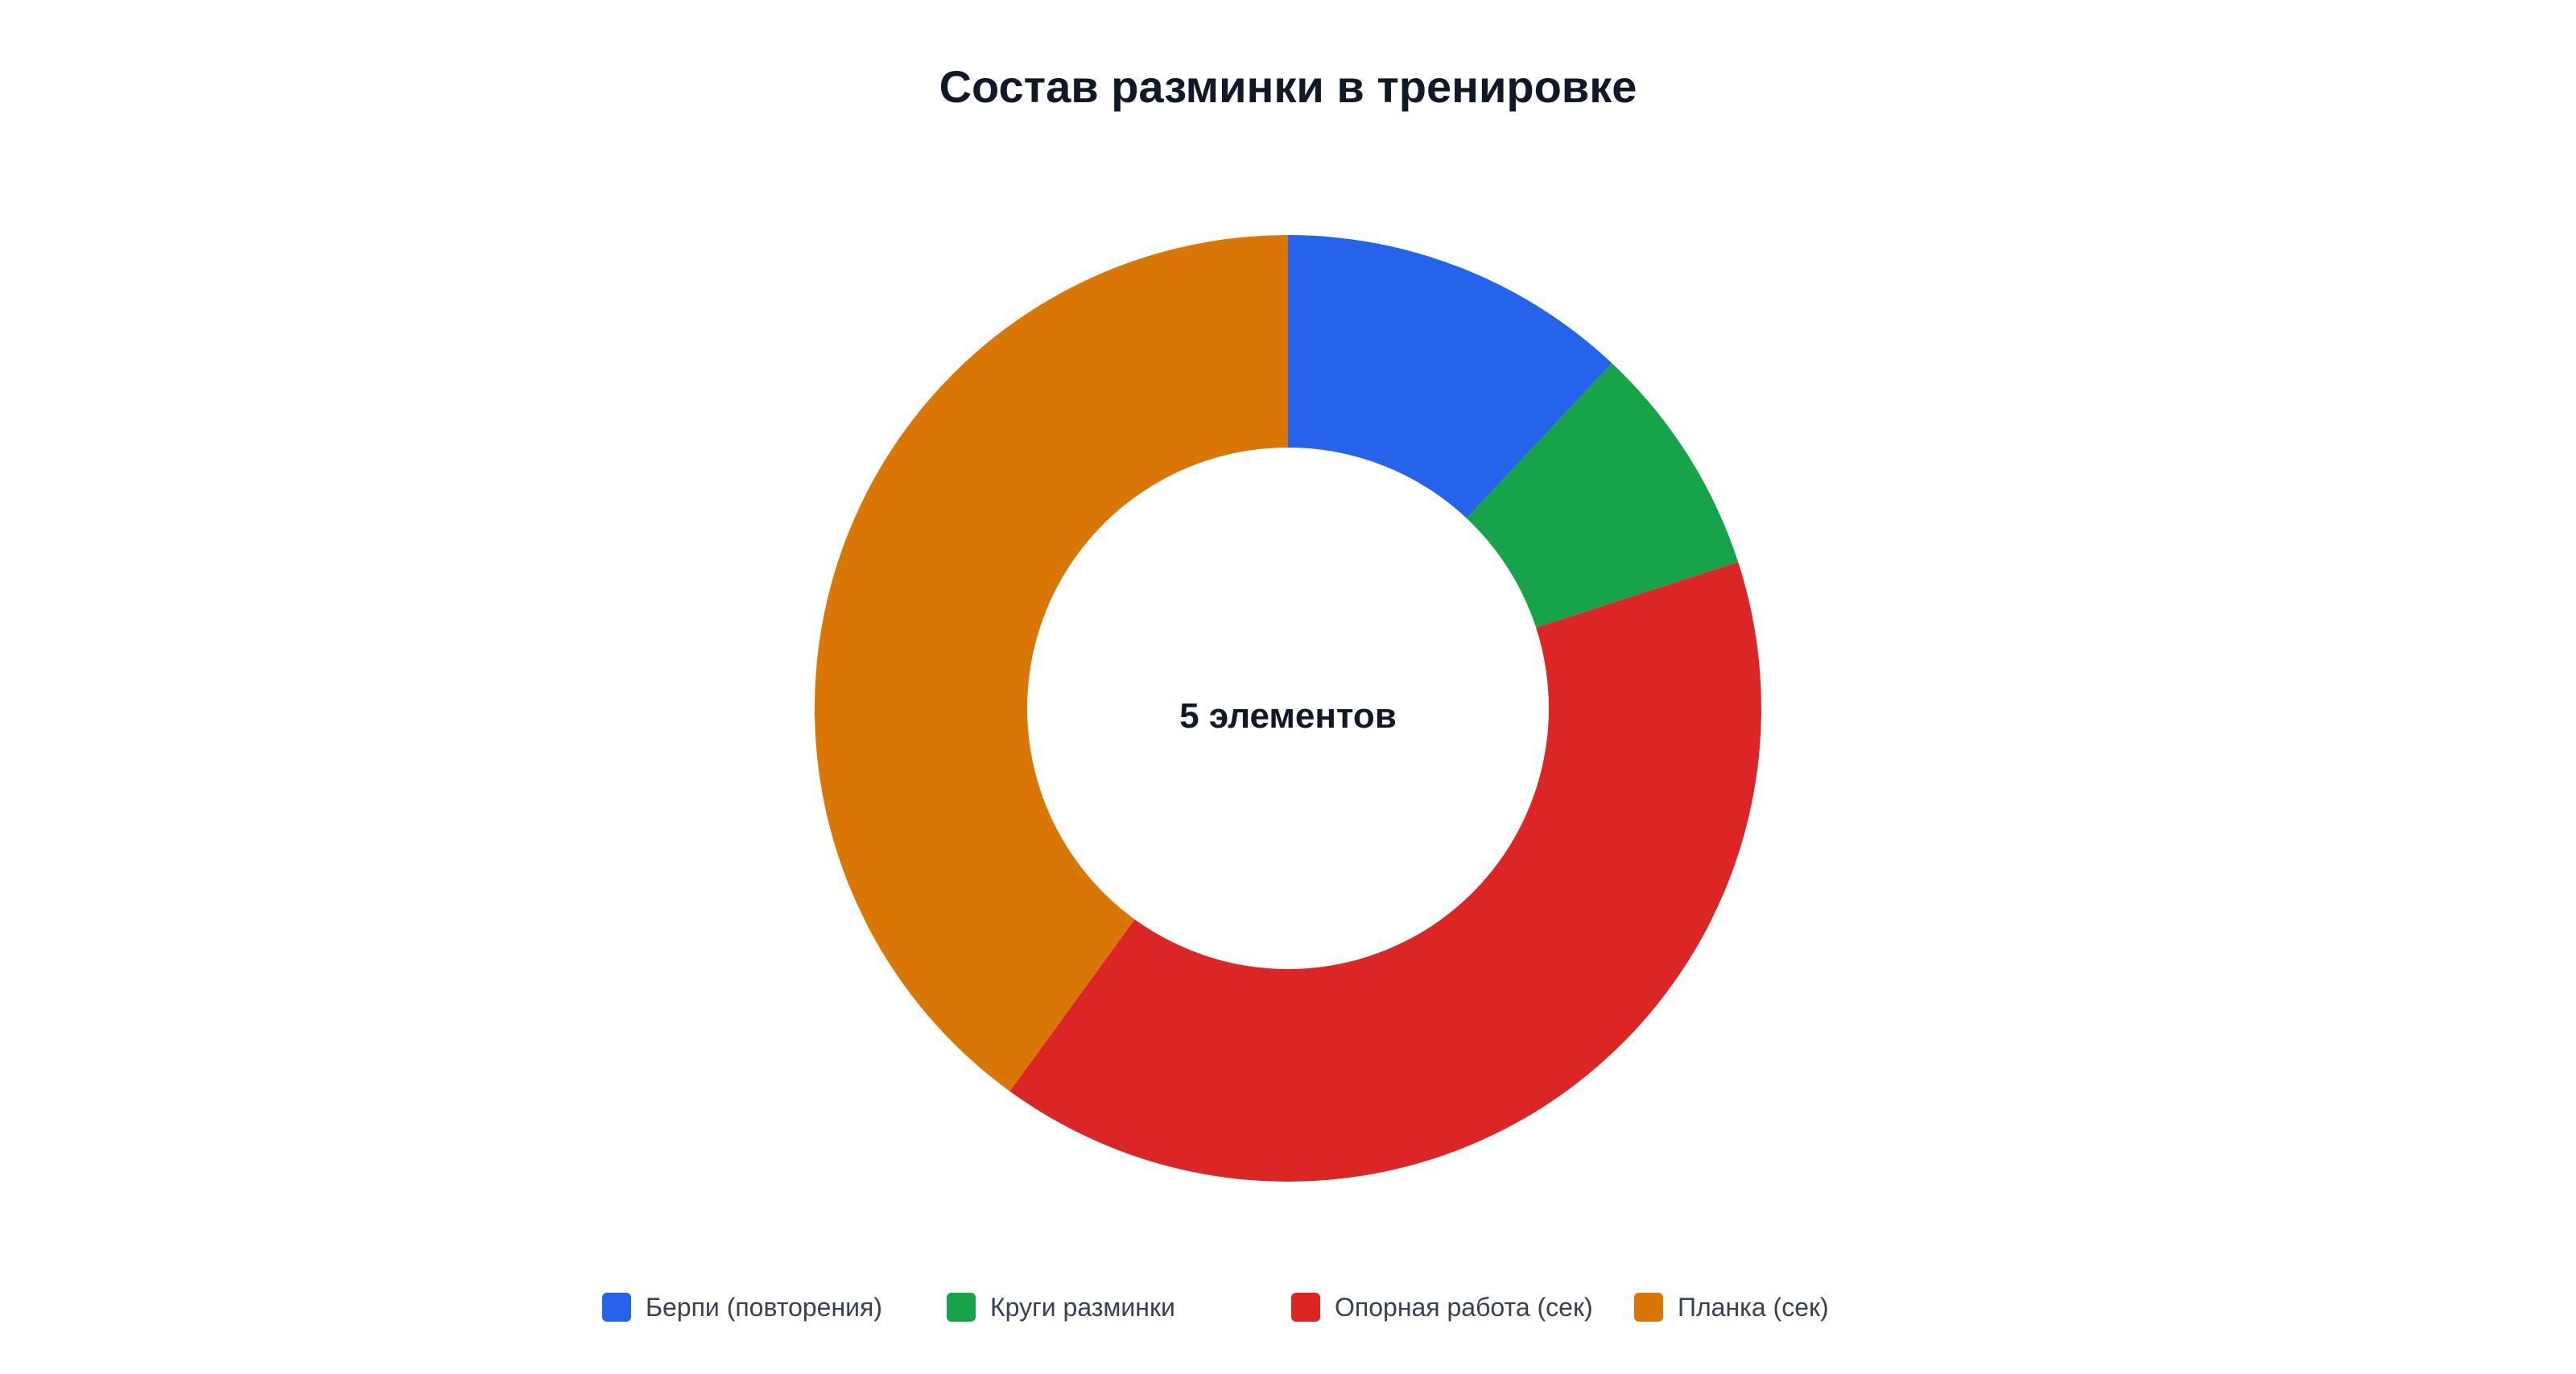  What do you see at coordinates (1082, 1307) in the screenshot?
I see `legend-label-2: Круги разминки` at bounding box center [1082, 1307].